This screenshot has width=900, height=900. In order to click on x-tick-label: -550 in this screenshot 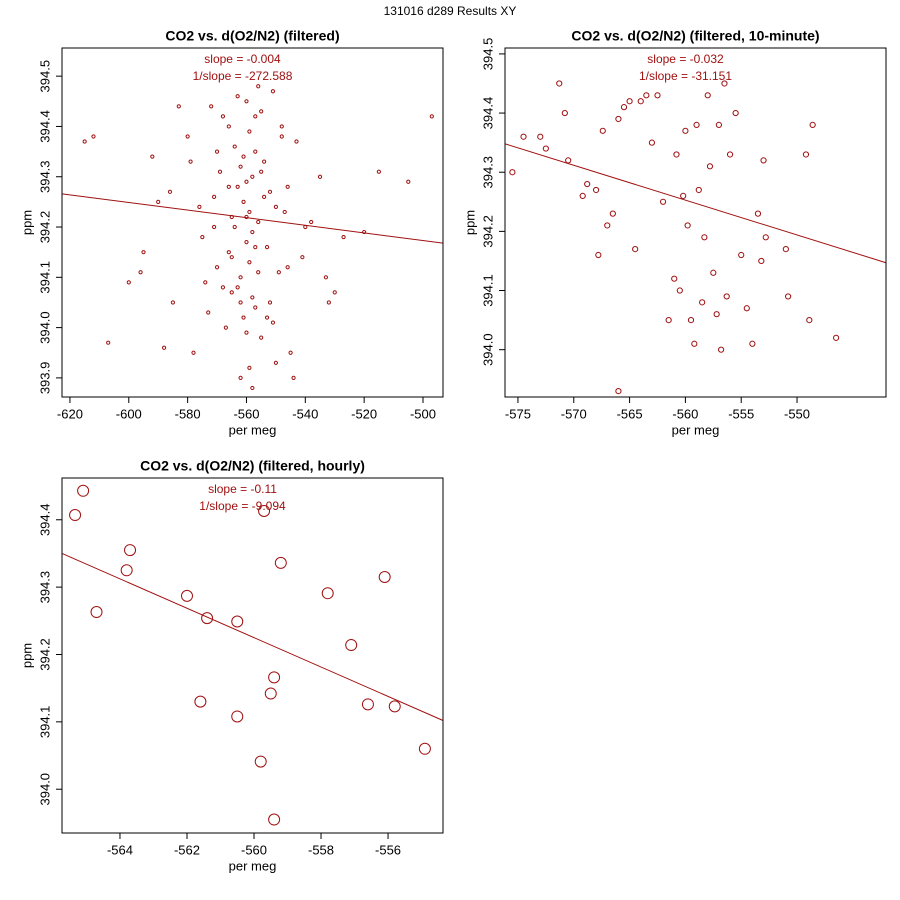, I will do `click(797, 413)`.